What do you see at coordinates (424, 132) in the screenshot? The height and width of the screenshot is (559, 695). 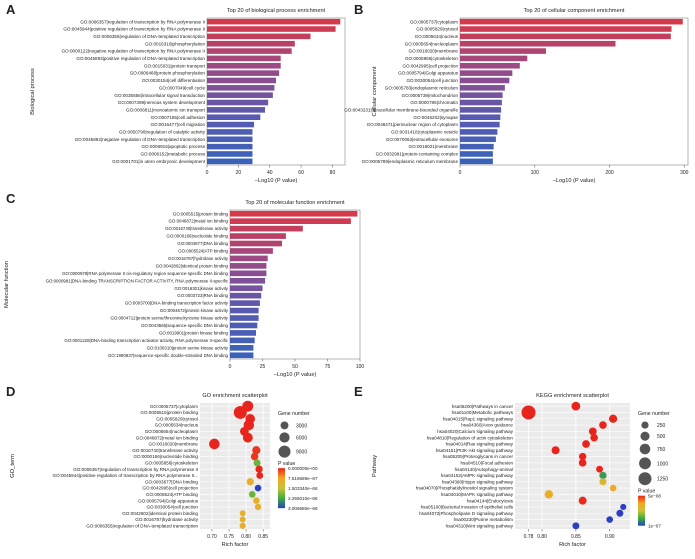 I see `category-label: GO:0031410|cytoplasmic vesicle` at bounding box center [424, 132].